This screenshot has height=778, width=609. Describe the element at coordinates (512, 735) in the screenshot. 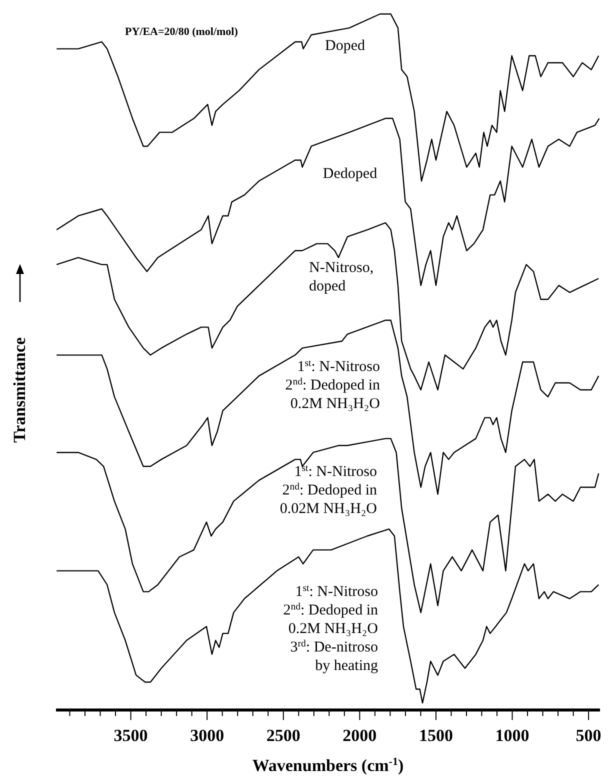

I see `x-tick-label: 1000` at that location.